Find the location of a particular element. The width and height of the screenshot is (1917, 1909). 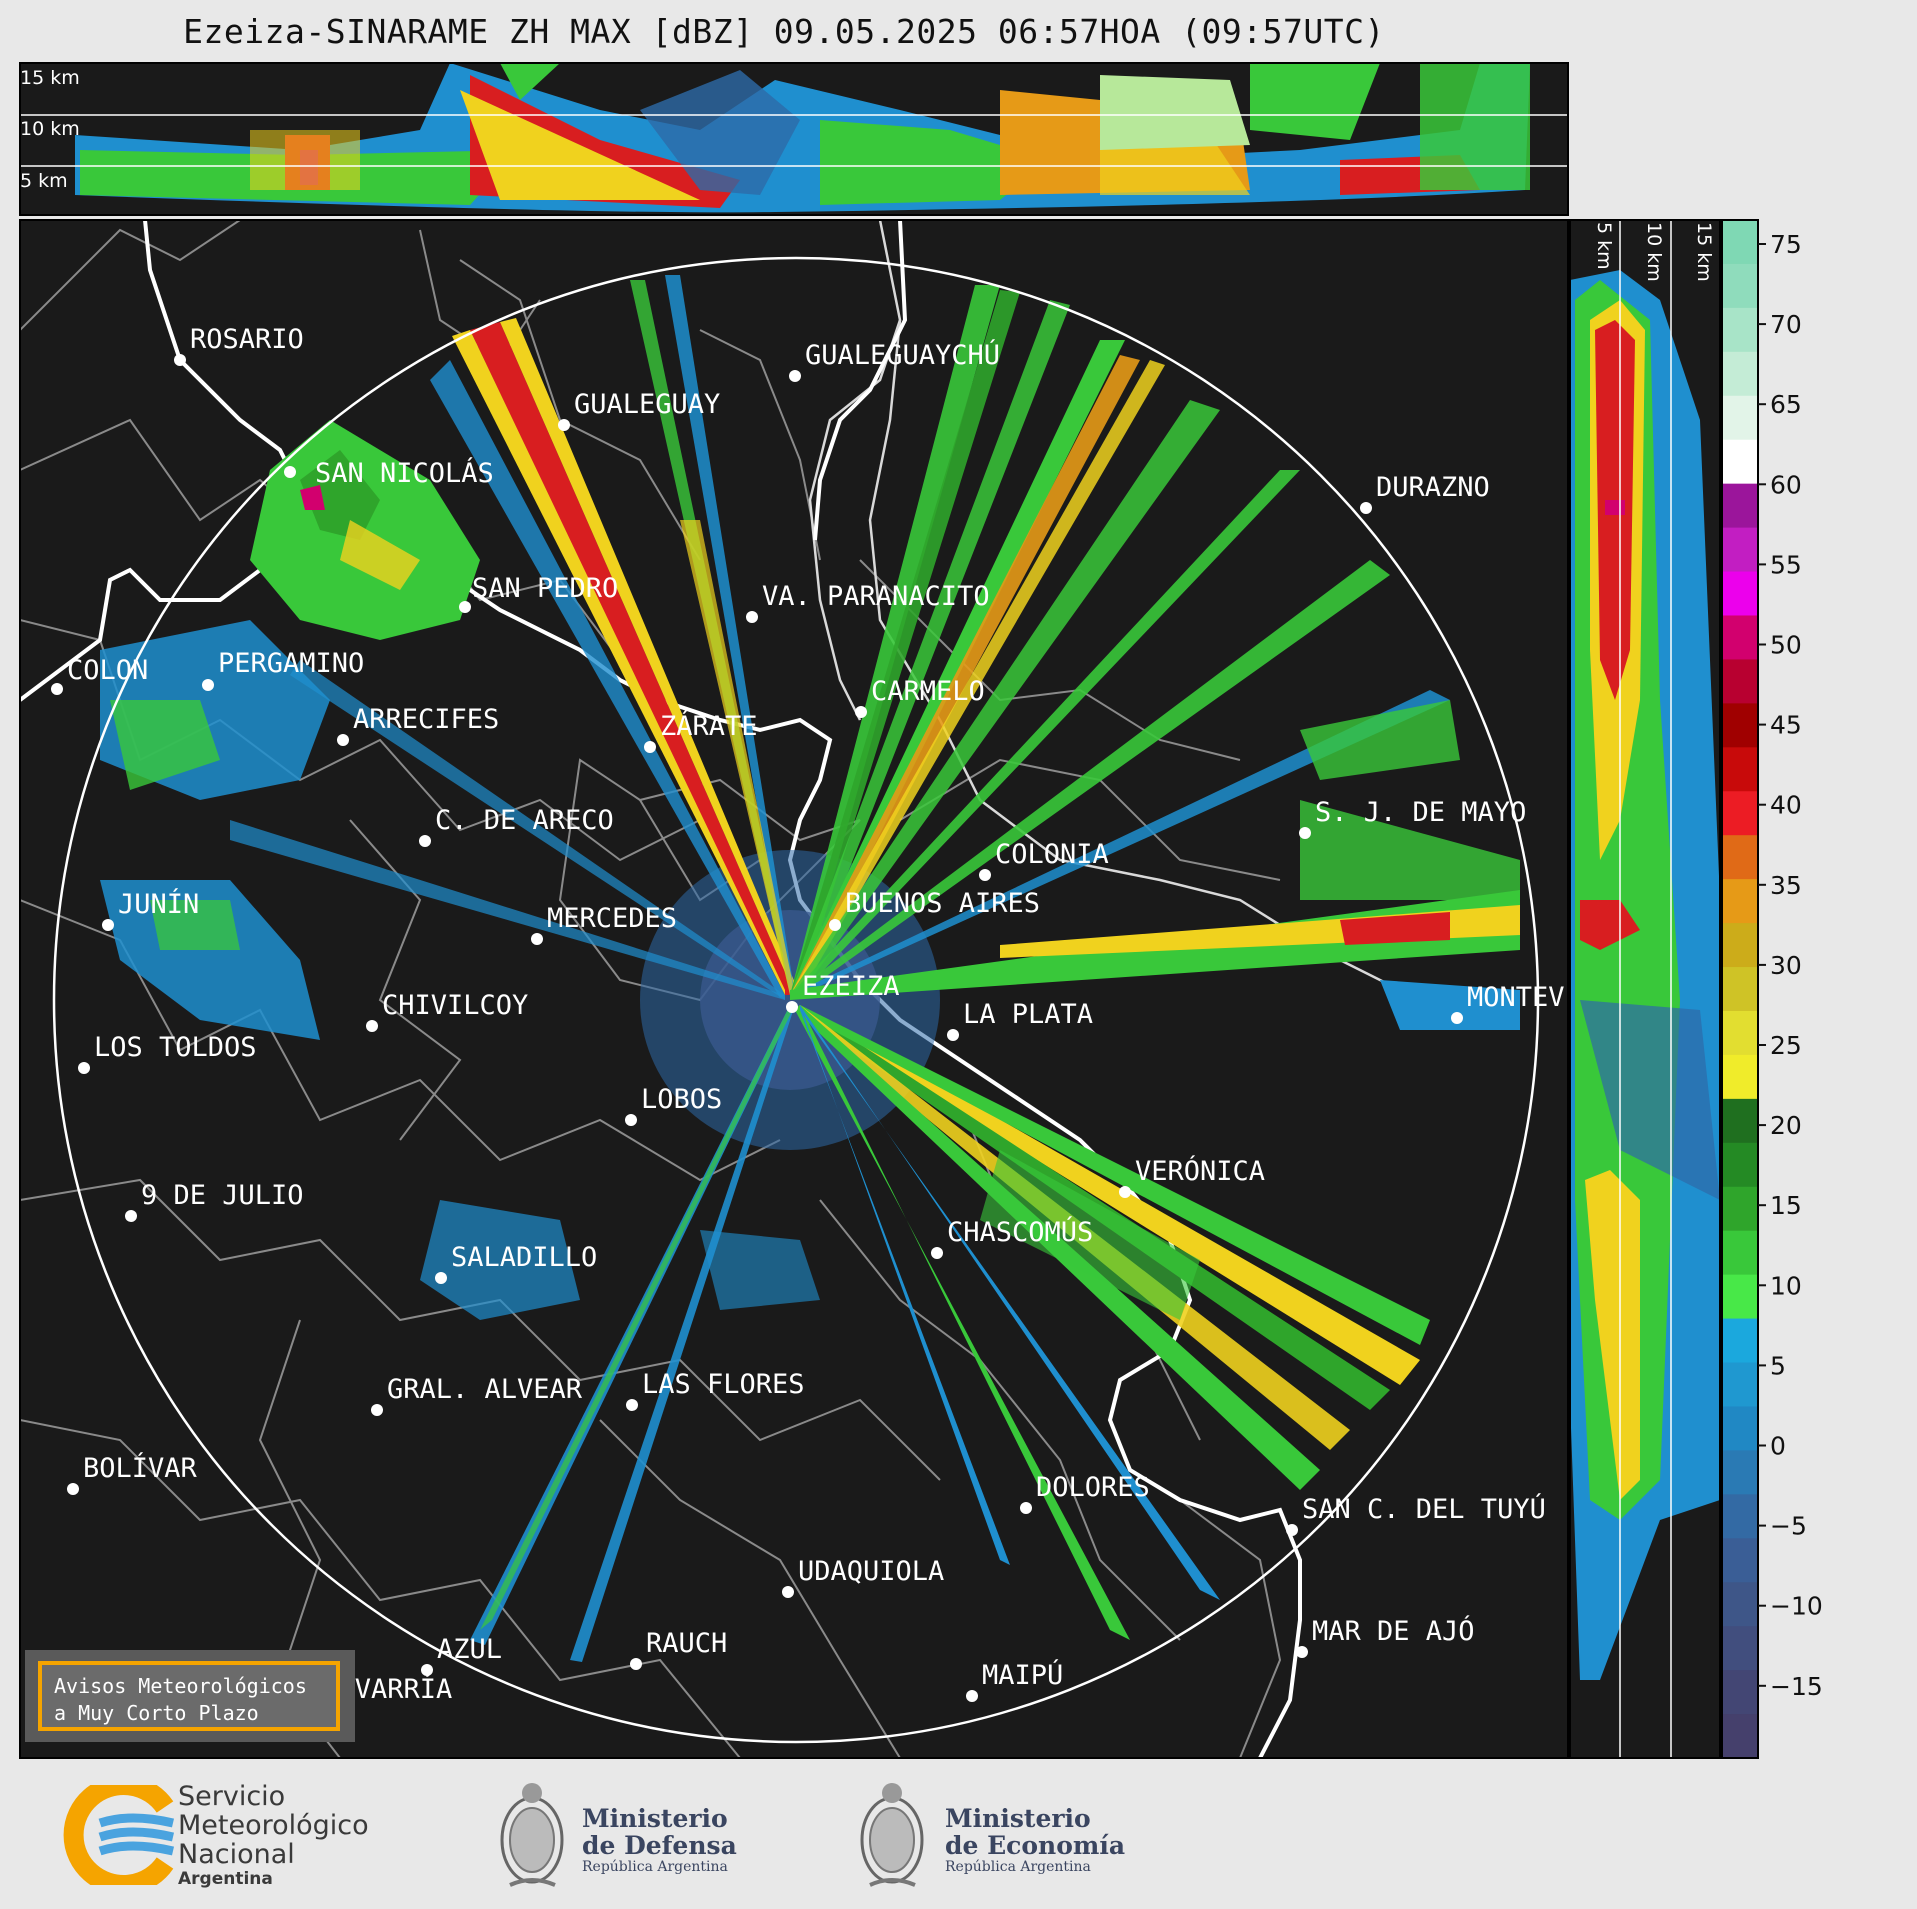

city-label: LOS TOLDOS is located at coordinates (175, 1047).